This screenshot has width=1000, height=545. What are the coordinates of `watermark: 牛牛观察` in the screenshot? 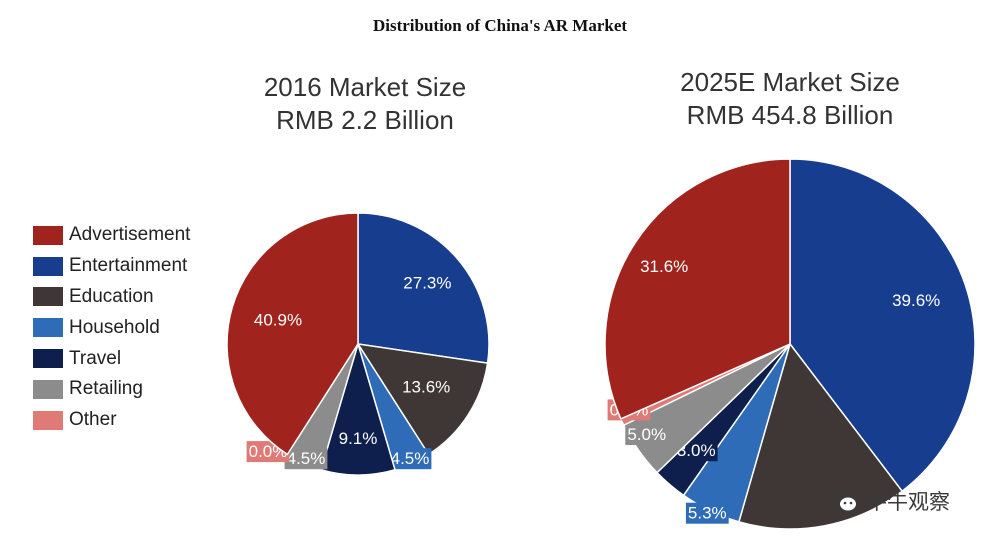 It's located at (888, 501).